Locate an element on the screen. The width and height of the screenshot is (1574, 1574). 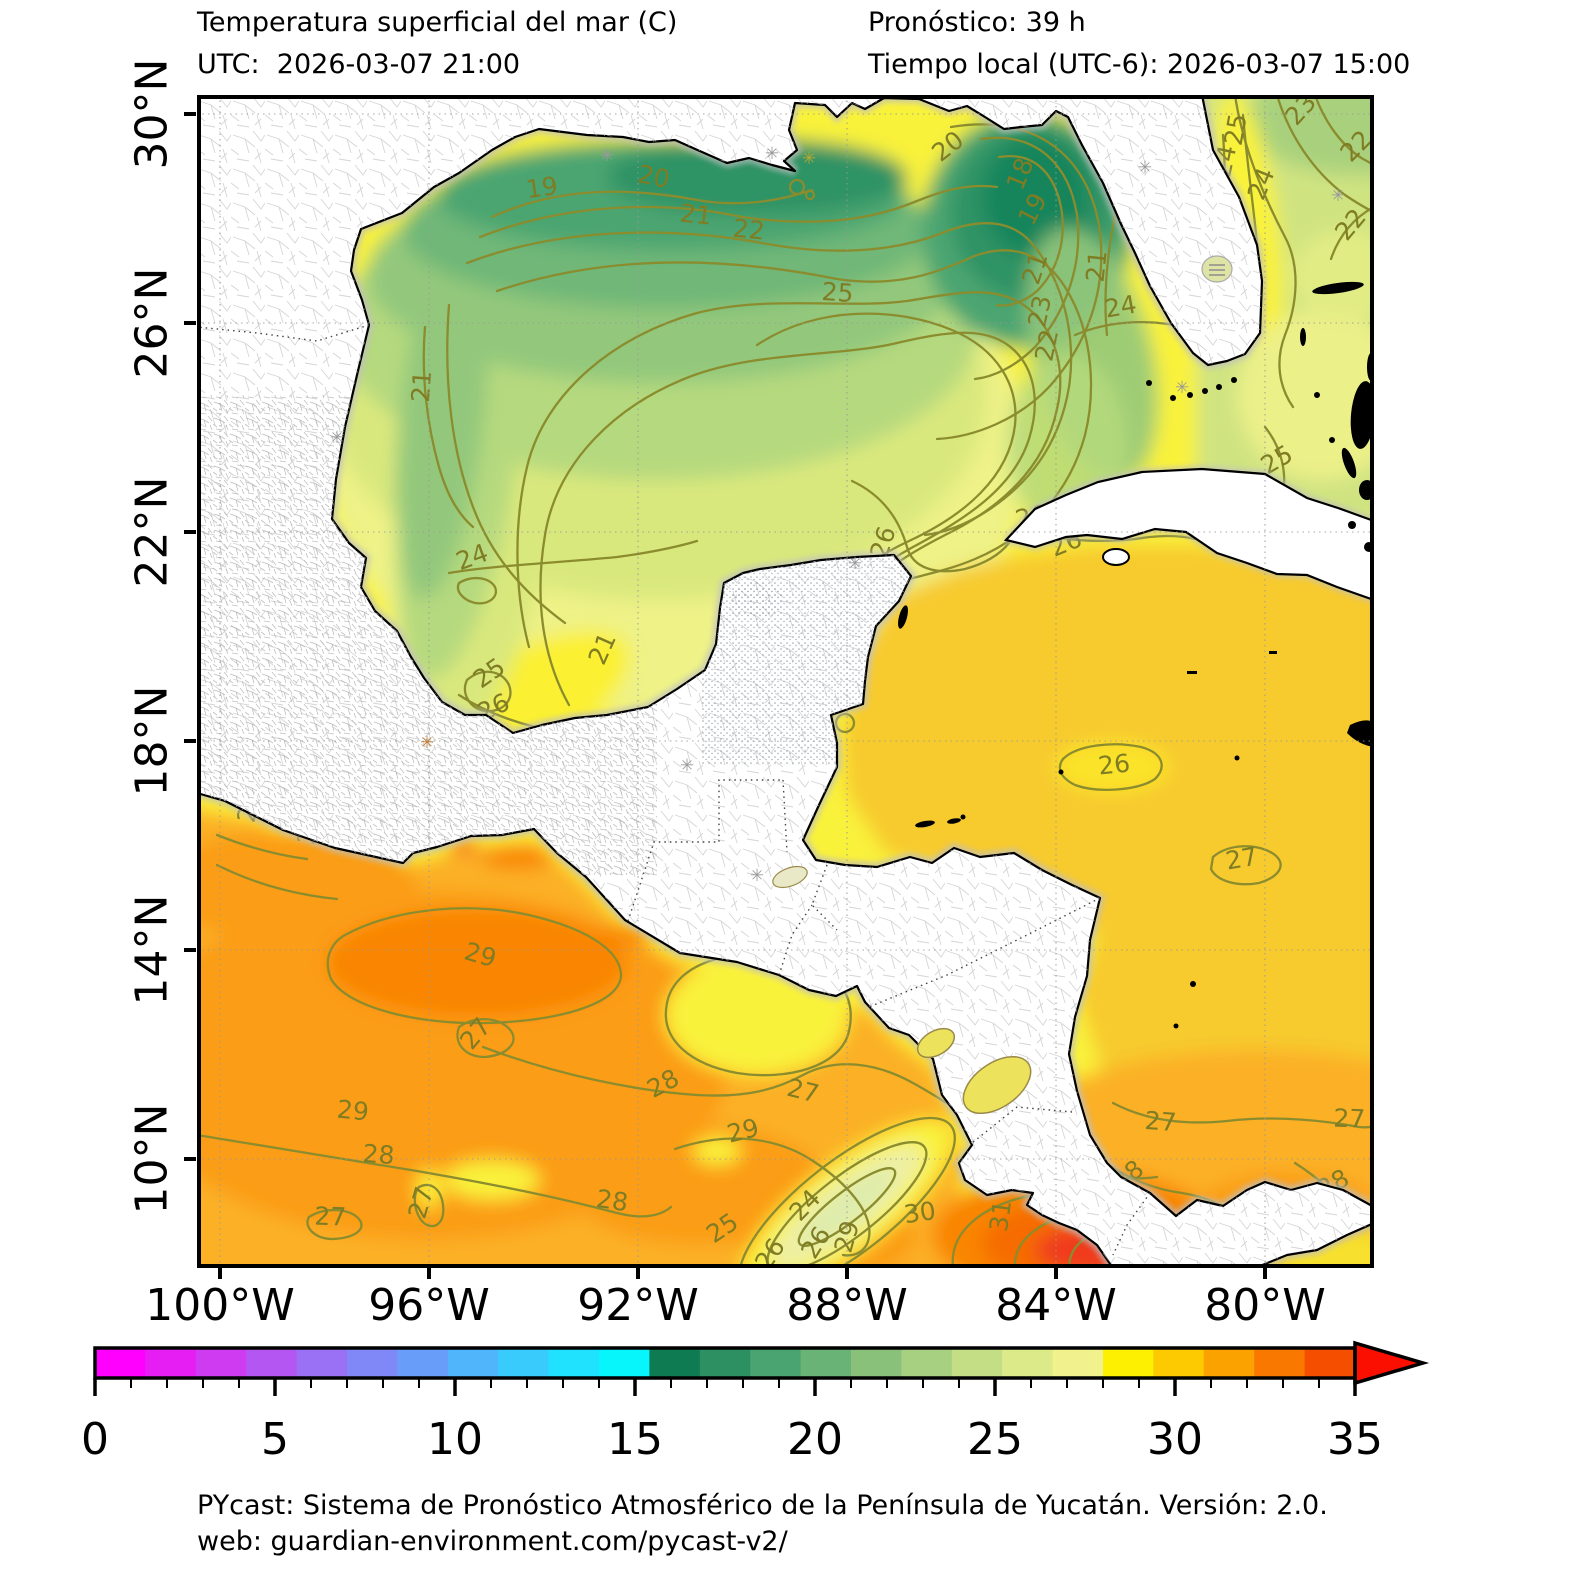
colorbar-tick-label: 35 is located at coordinates (1355, 1439).